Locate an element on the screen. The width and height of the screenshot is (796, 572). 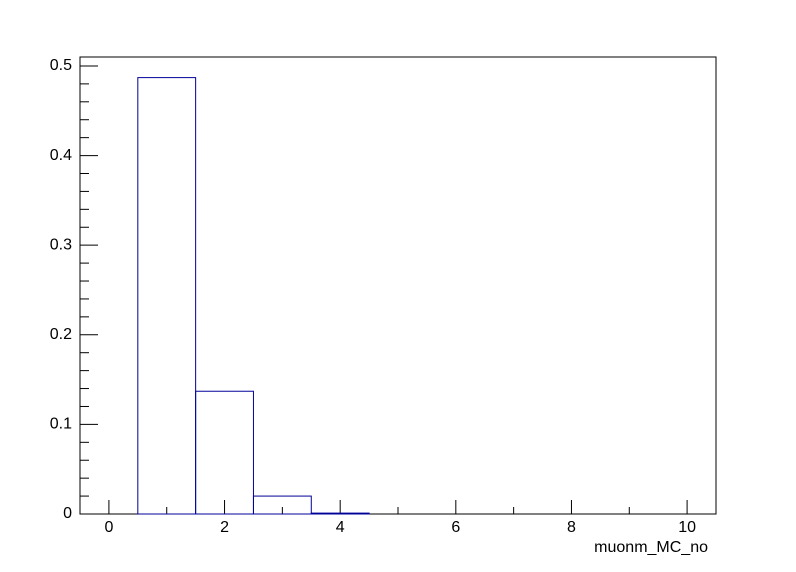
x-axis-title: muonm_MC_no is located at coordinates (651, 547).